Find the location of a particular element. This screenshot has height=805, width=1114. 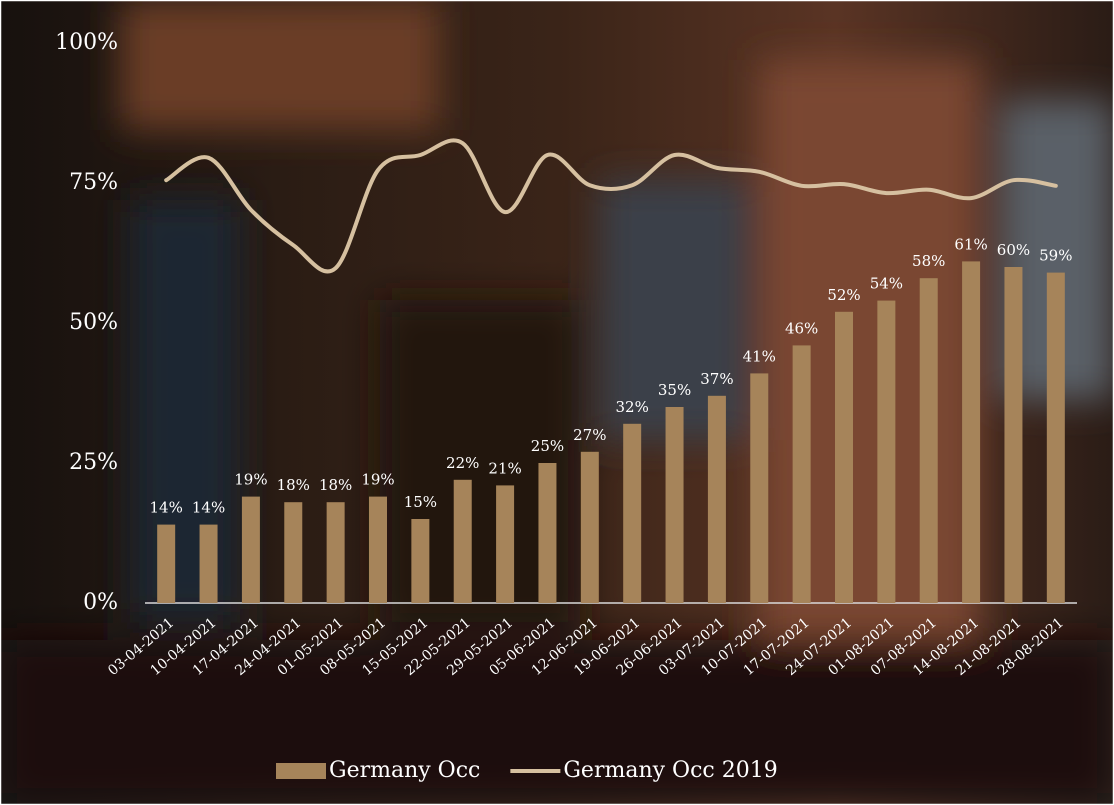

y-tick-label: 75% is located at coordinates (93, 182).